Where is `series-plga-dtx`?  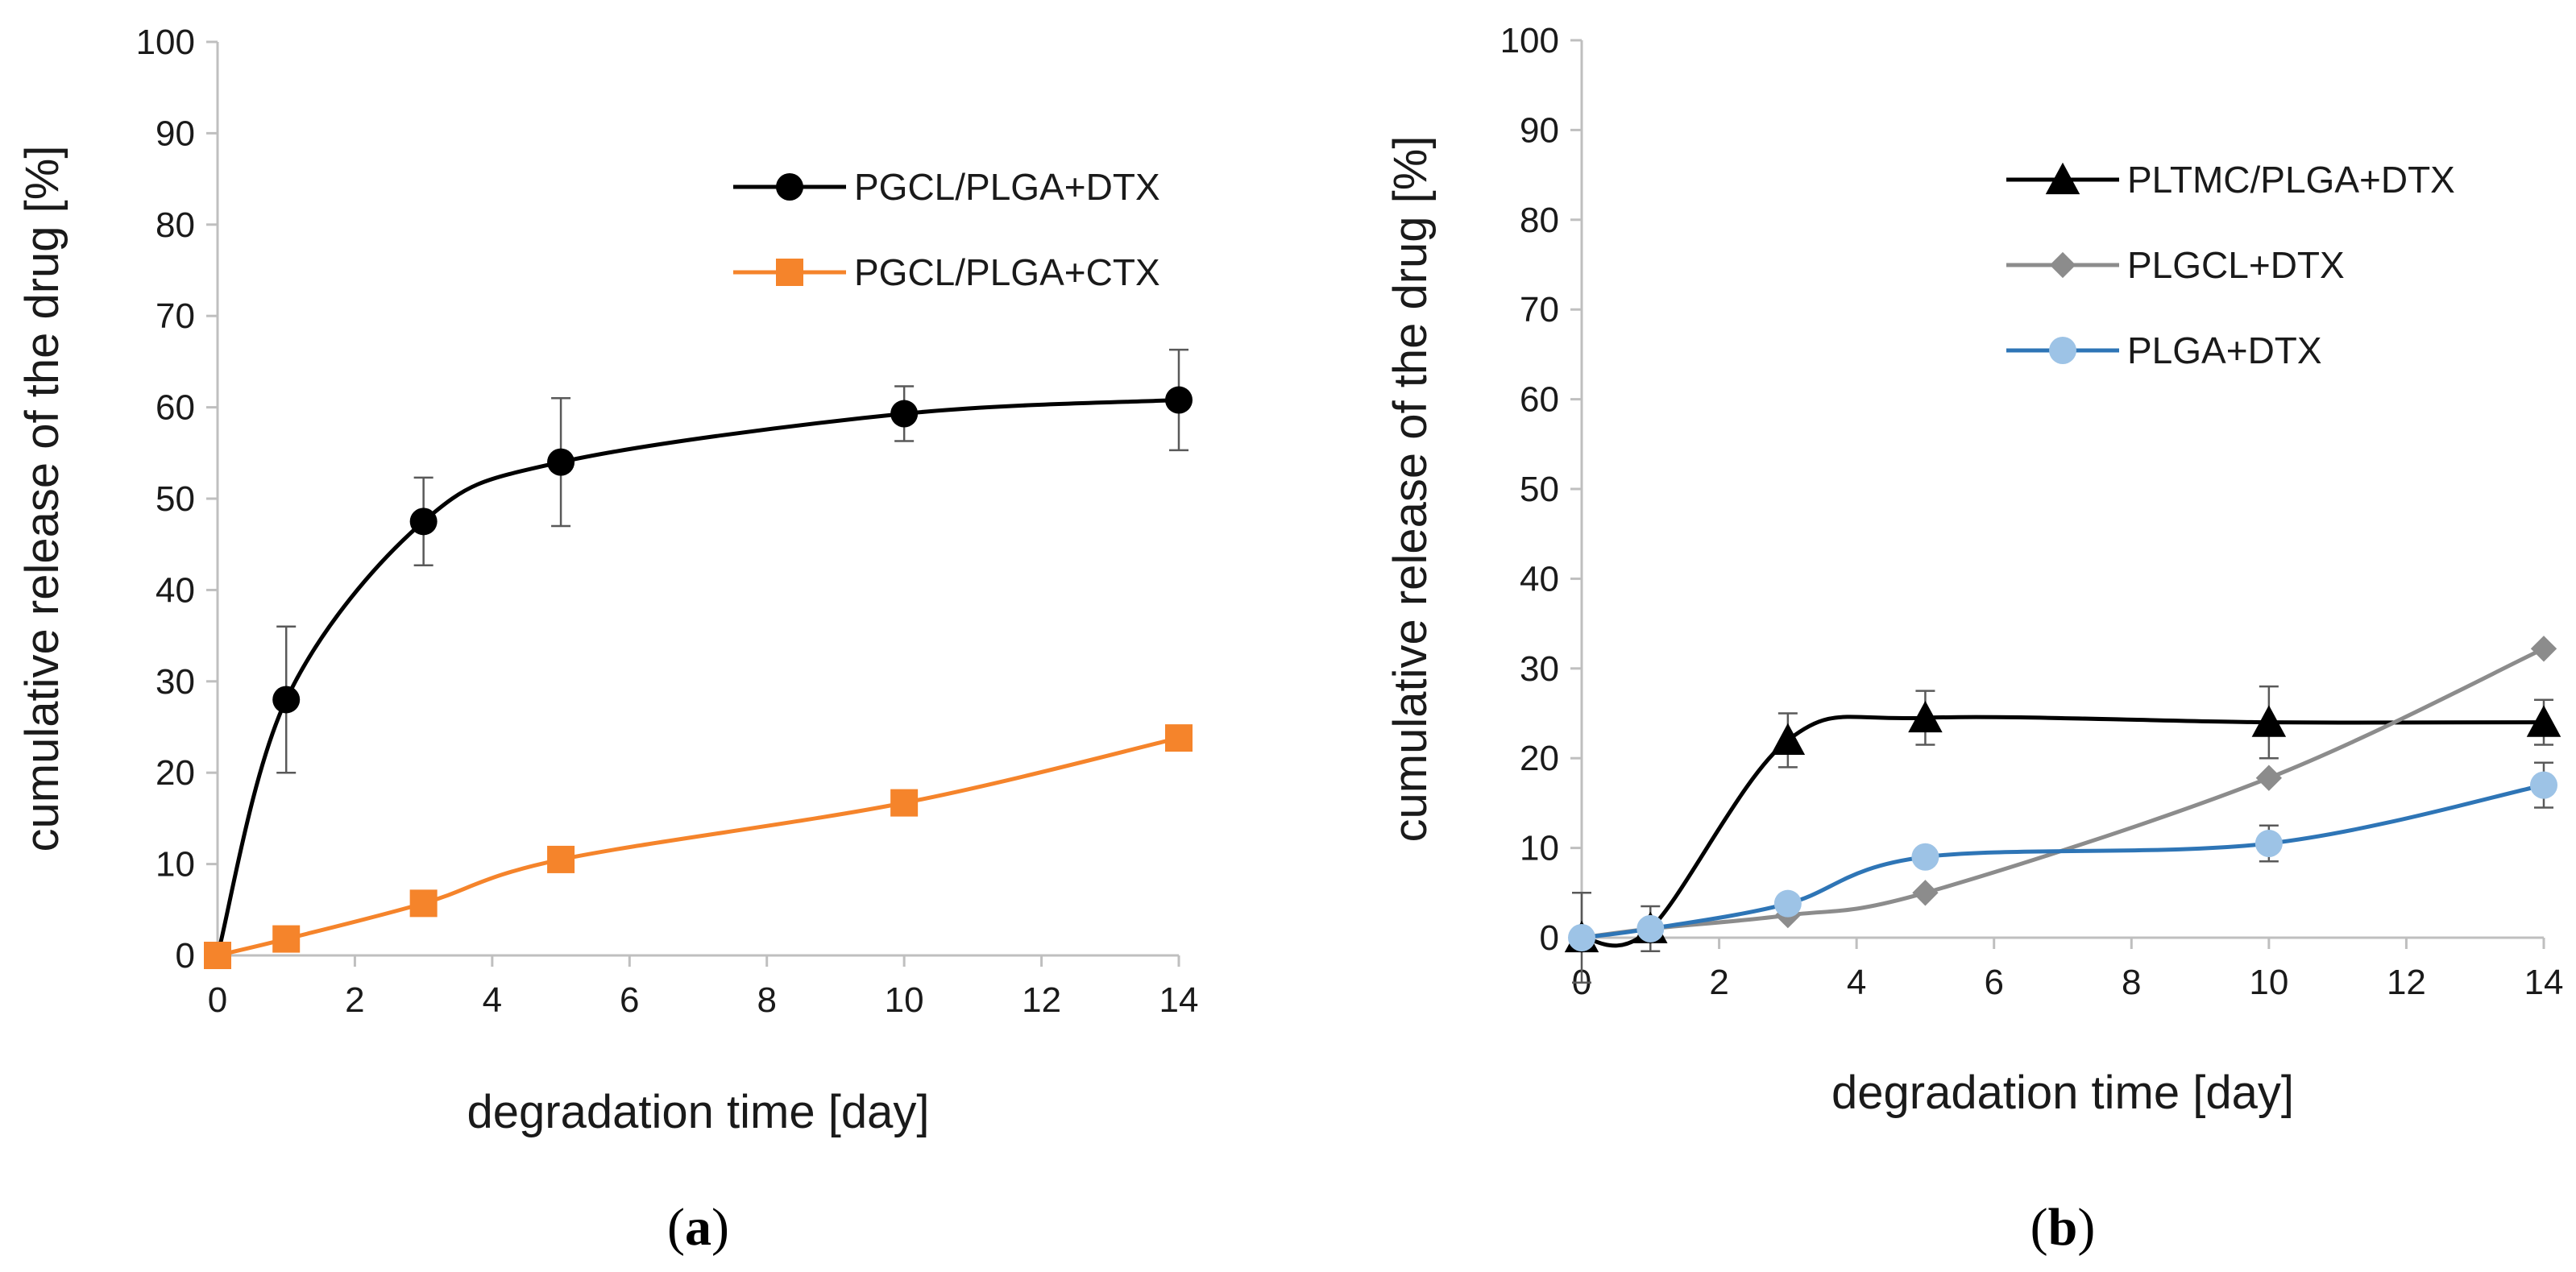
series-plga-dtx is located at coordinates (2062, 856).